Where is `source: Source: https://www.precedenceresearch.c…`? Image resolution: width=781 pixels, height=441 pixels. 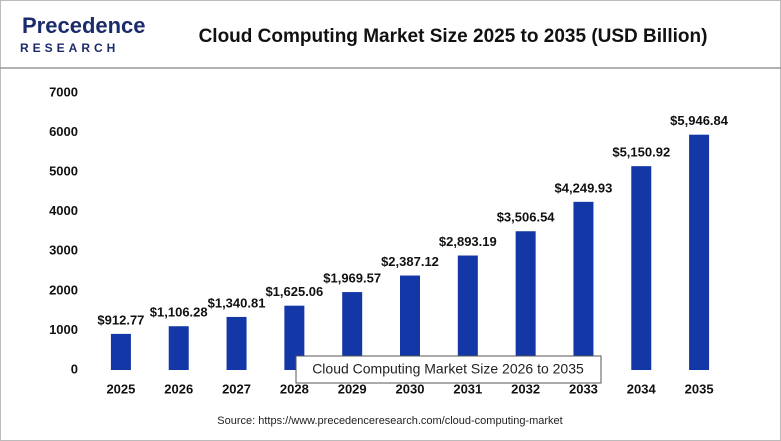
source: Source: https://www.precedenceresearch.c… is located at coordinates (389, 421).